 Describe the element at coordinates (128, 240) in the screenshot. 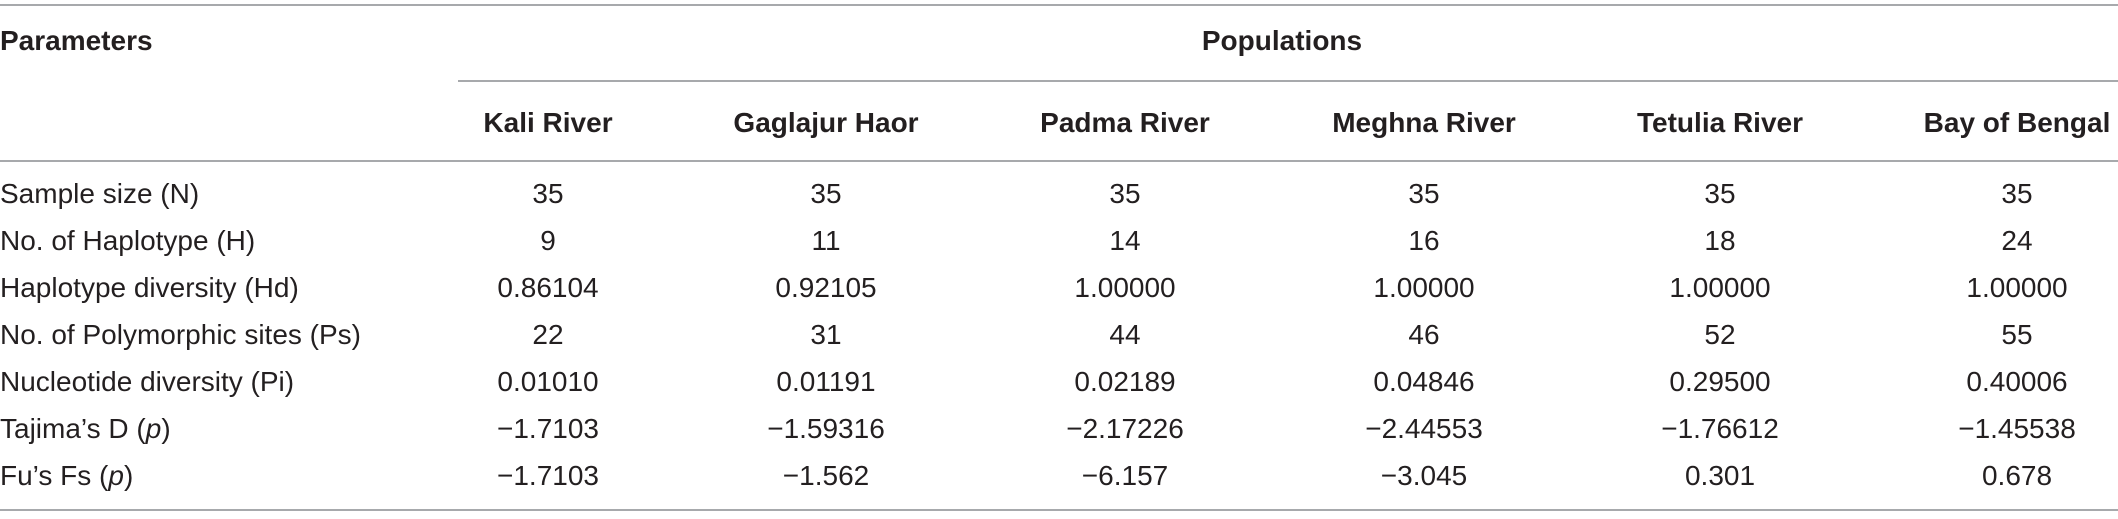

I see `row-label: No. of Haplotype (H)` at that location.